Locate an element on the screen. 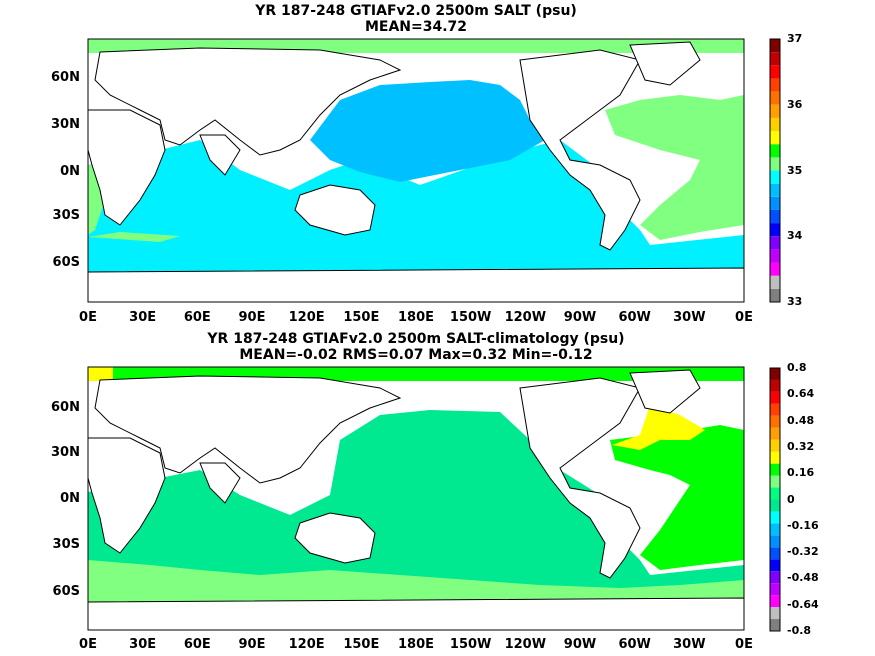  panel1-atlantic is located at coordinates (674, 167).